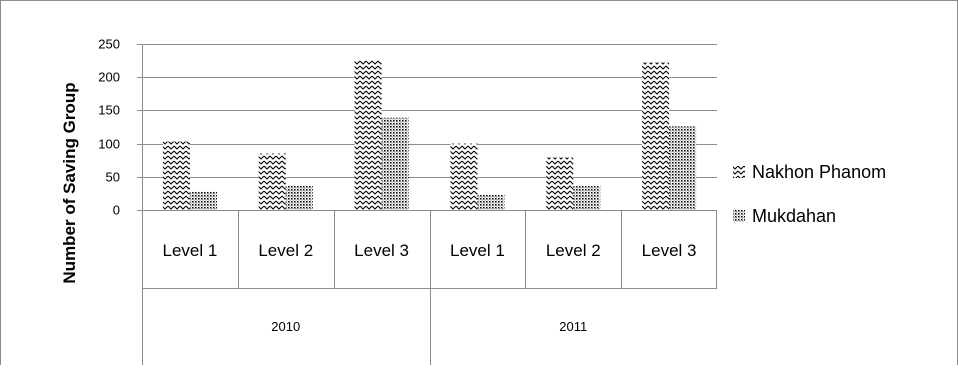  What do you see at coordinates (116, 210) in the screenshot?
I see `y-tick-label: 0` at bounding box center [116, 210].